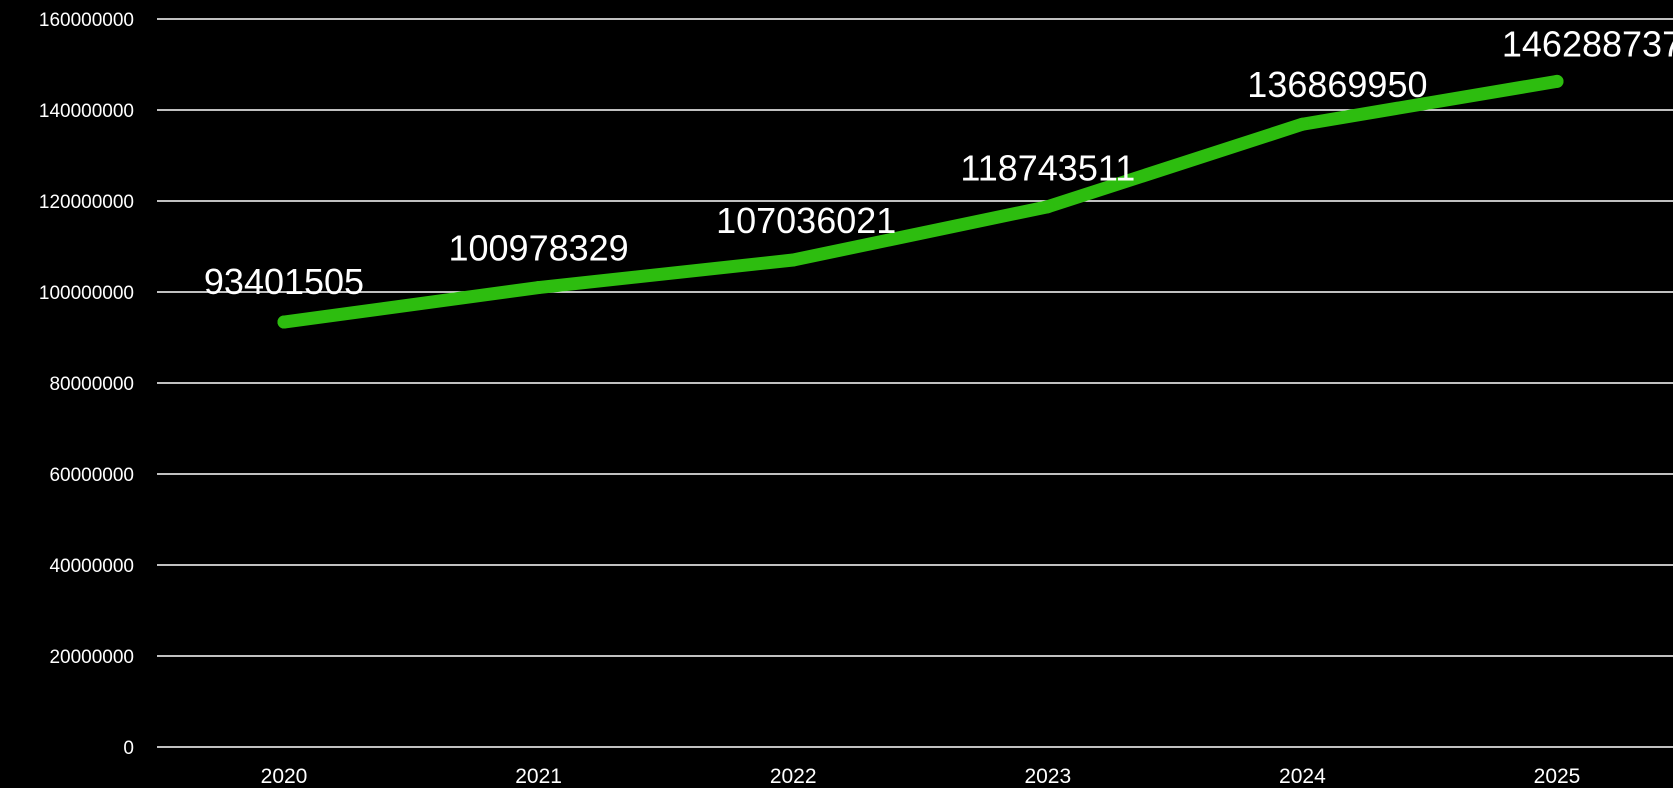  What do you see at coordinates (1047, 168) in the screenshot?
I see `data-label: 118743511` at bounding box center [1047, 168].